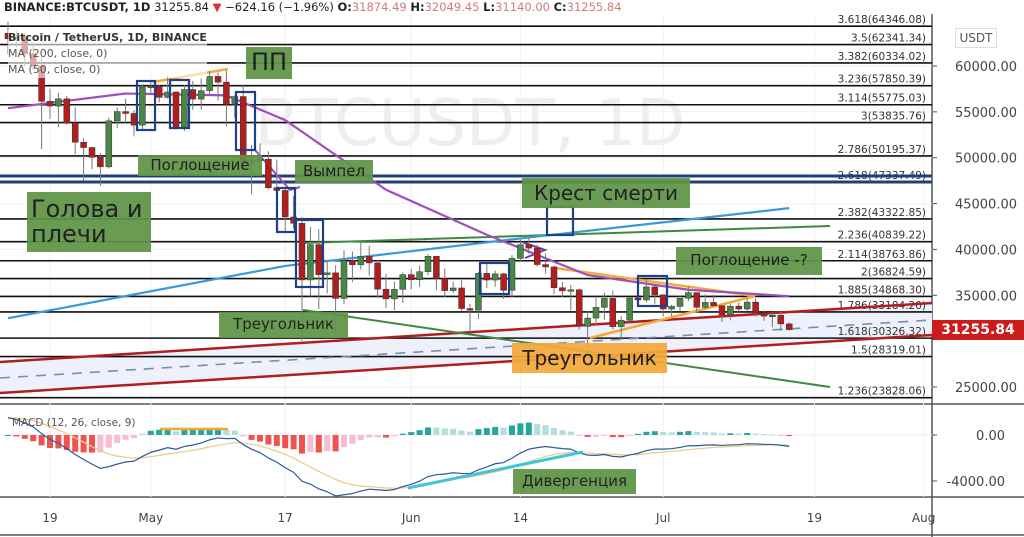  What do you see at coordinates (200, 165) in the screenshot?
I see `annotation-engulfing: Поглощение` at bounding box center [200, 165].